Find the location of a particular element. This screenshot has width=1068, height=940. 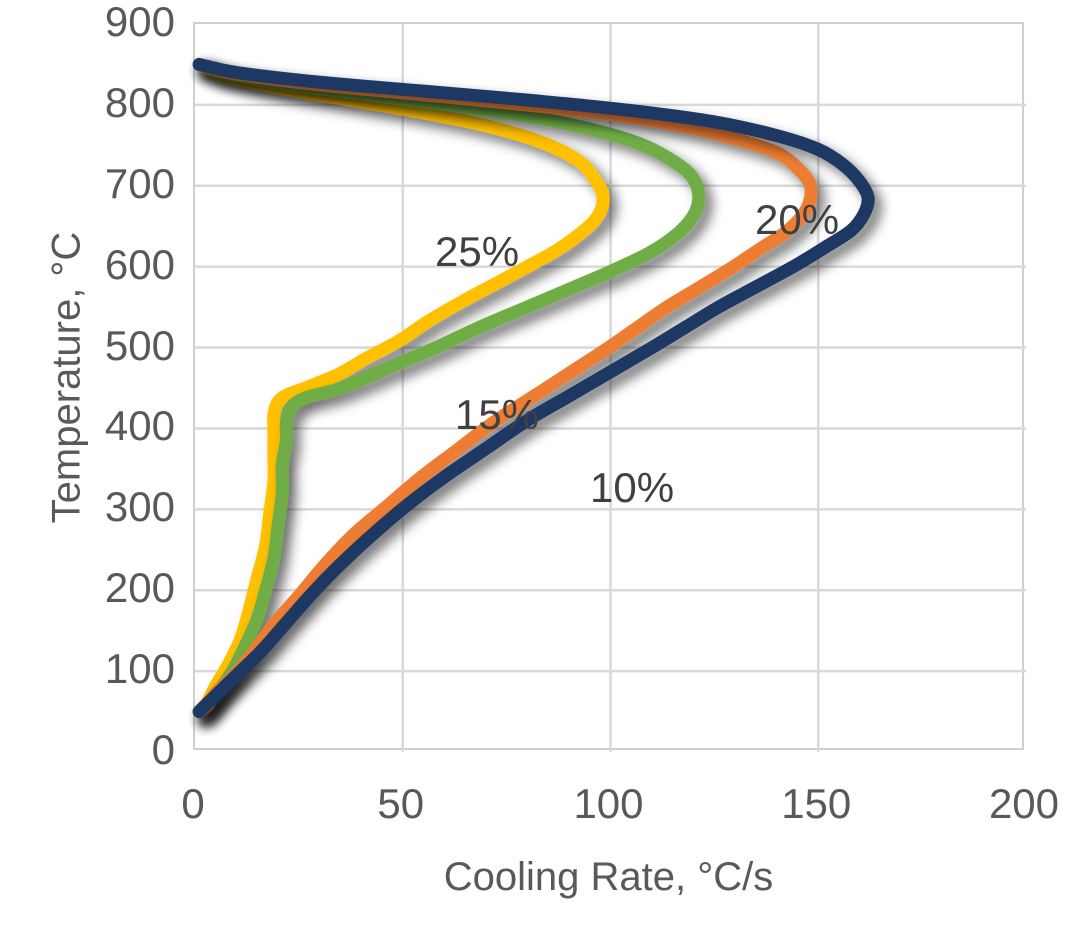

x-tick-label: 0 is located at coordinates (193, 803).